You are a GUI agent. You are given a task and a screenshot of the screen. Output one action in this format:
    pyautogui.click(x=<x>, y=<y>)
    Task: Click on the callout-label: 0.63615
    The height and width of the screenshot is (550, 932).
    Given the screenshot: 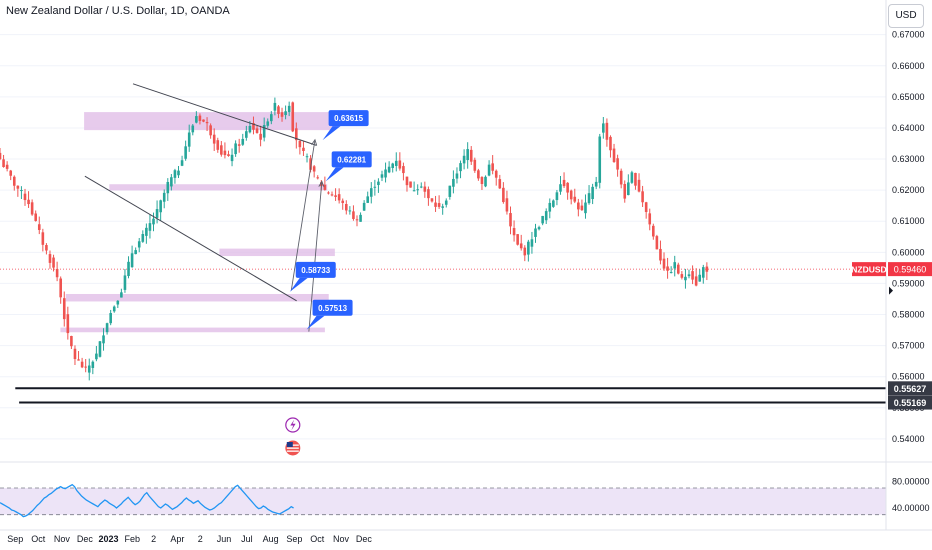 What is the action you would take?
    pyautogui.click(x=348, y=118)
    